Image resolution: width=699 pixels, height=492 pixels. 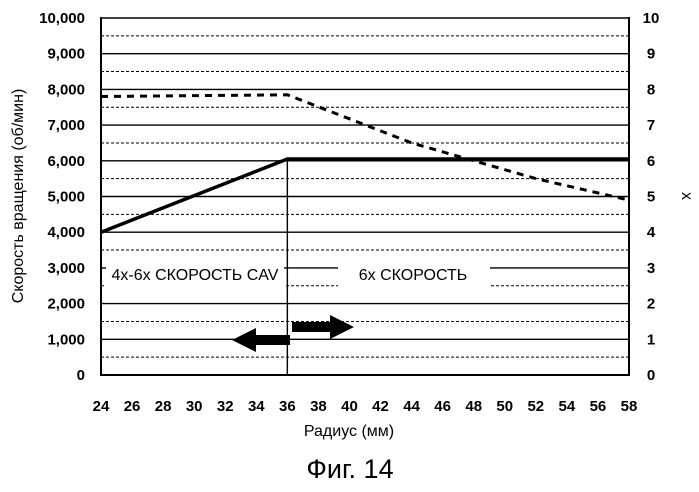 I want to click on y2-tick-label: 5, so click(x=651, y=197).